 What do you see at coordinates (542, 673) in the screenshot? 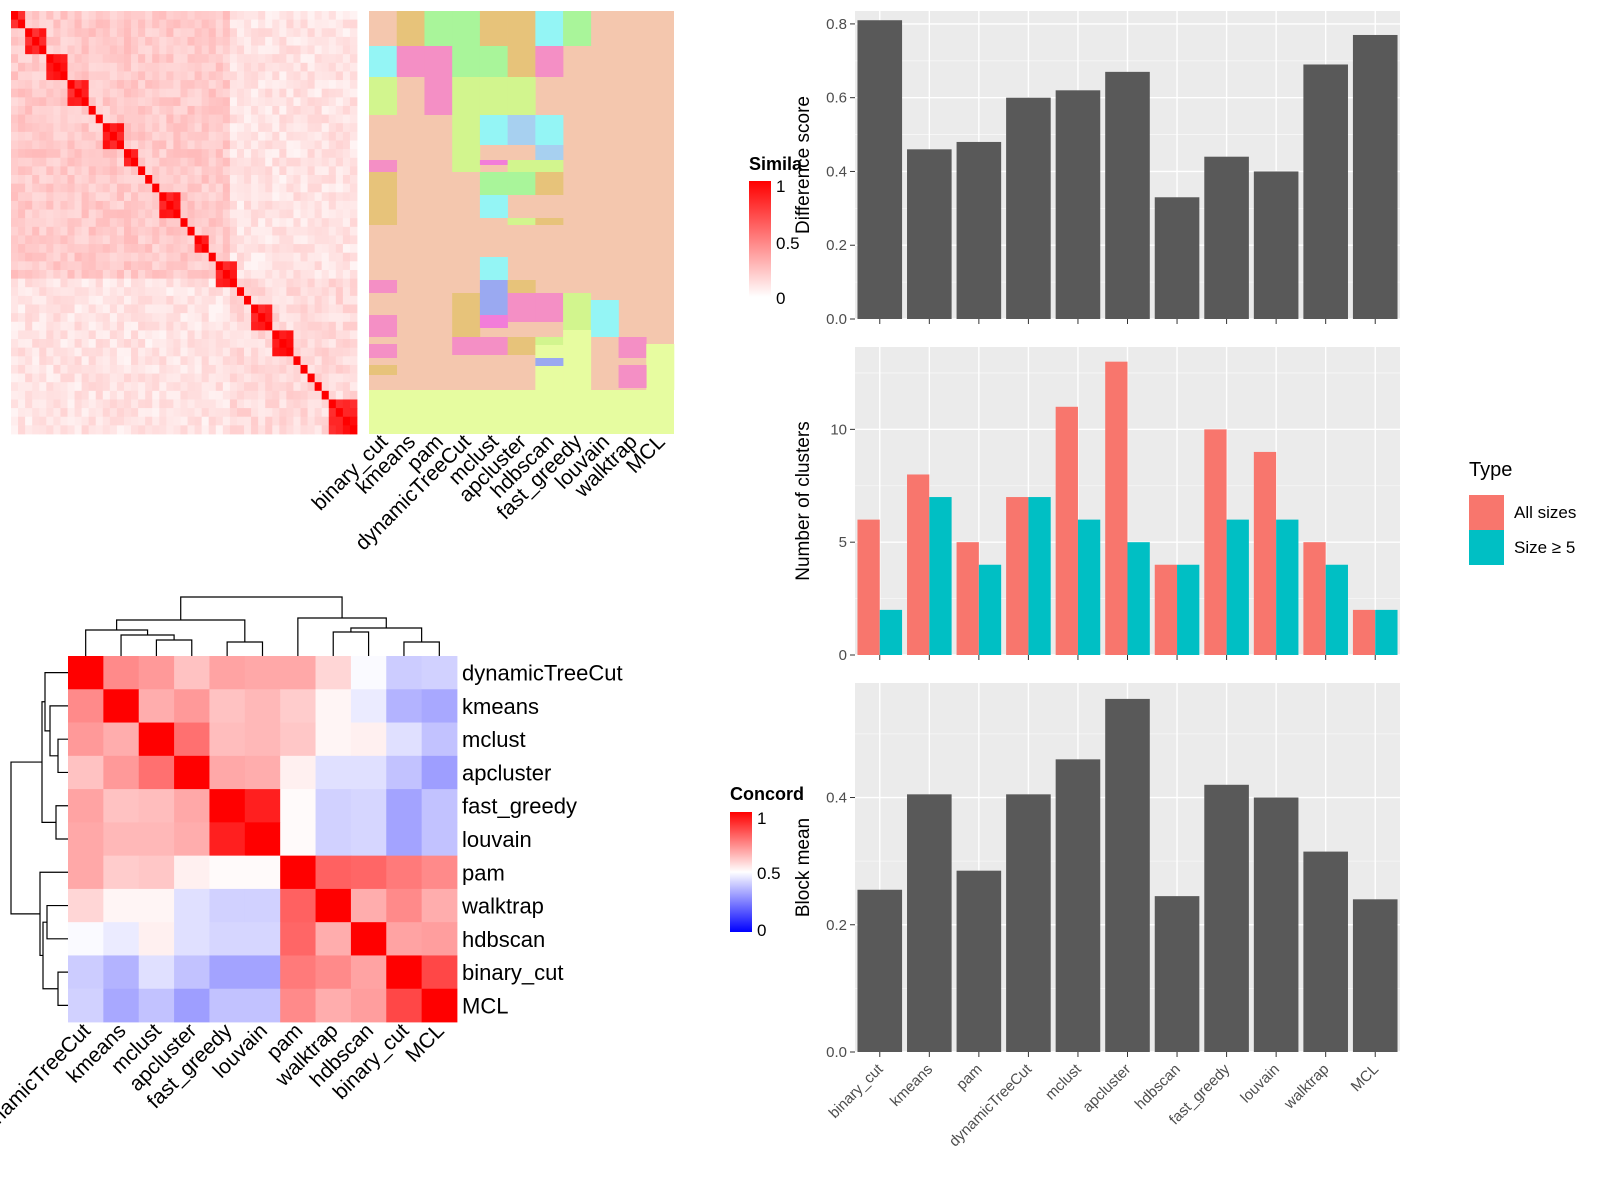
I see `concordance-row-label: dynamicTreeCut` at bounding box center [542, 673].